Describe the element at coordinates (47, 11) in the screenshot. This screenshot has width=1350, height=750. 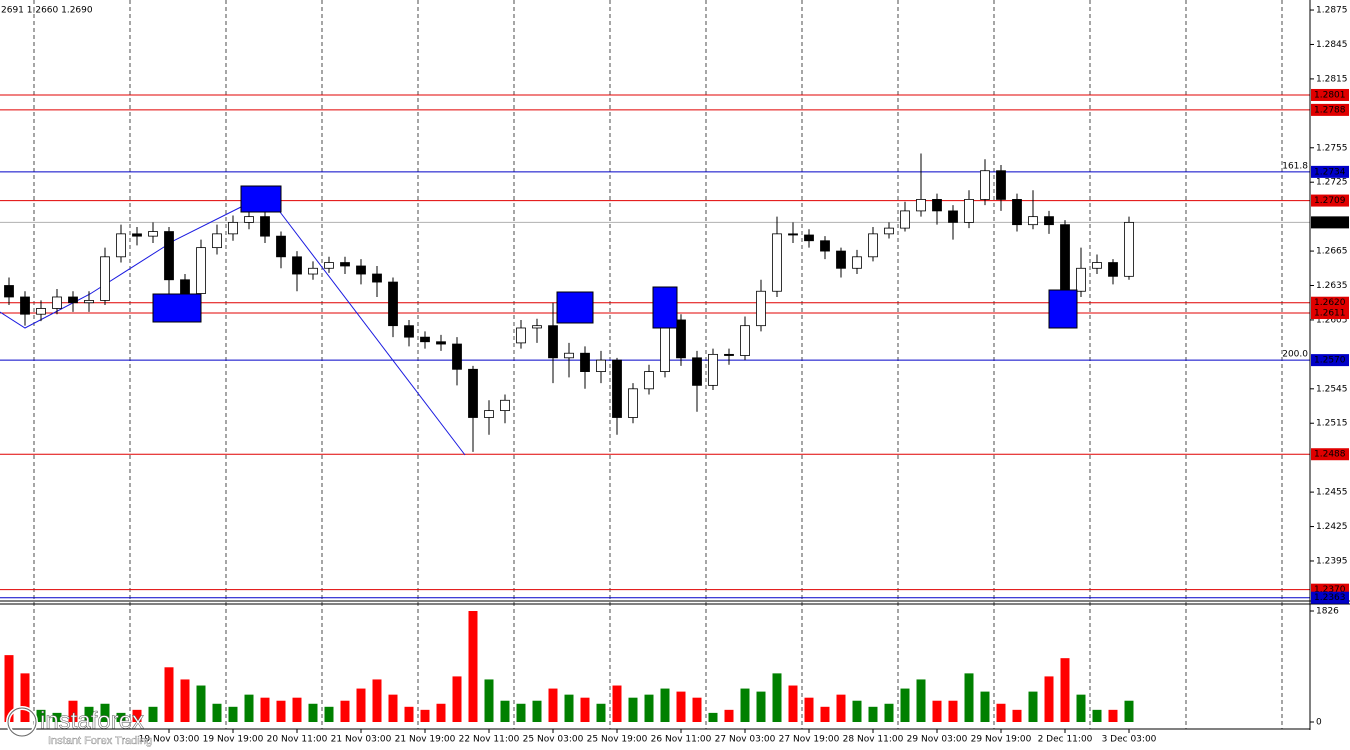
I see `header-text: 2691 1.2660 1.2690` at that location.